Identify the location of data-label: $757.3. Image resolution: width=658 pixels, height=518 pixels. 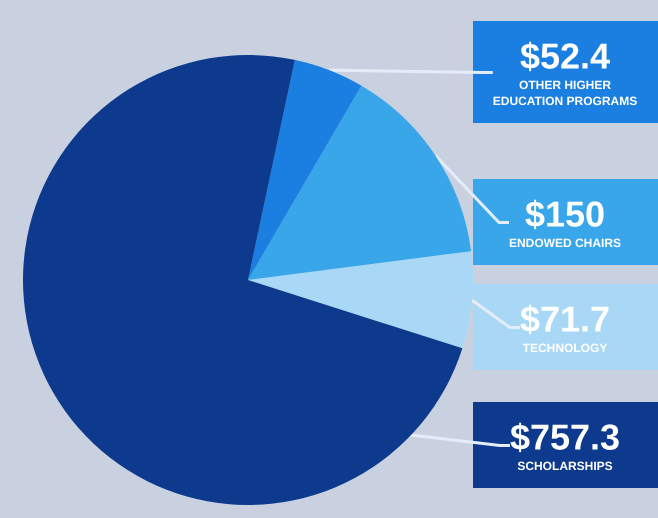
(565, 437).